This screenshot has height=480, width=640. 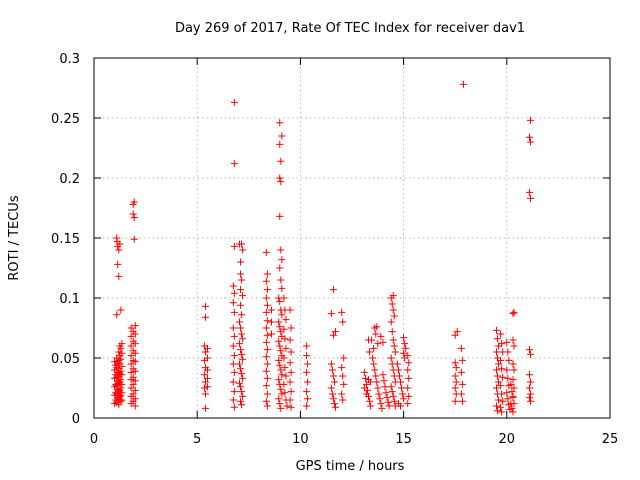 What do you see at coordinates (69, 179) in the screenshot?
I see `y-tick-label: 0.2` at bounding box center [69, 179].